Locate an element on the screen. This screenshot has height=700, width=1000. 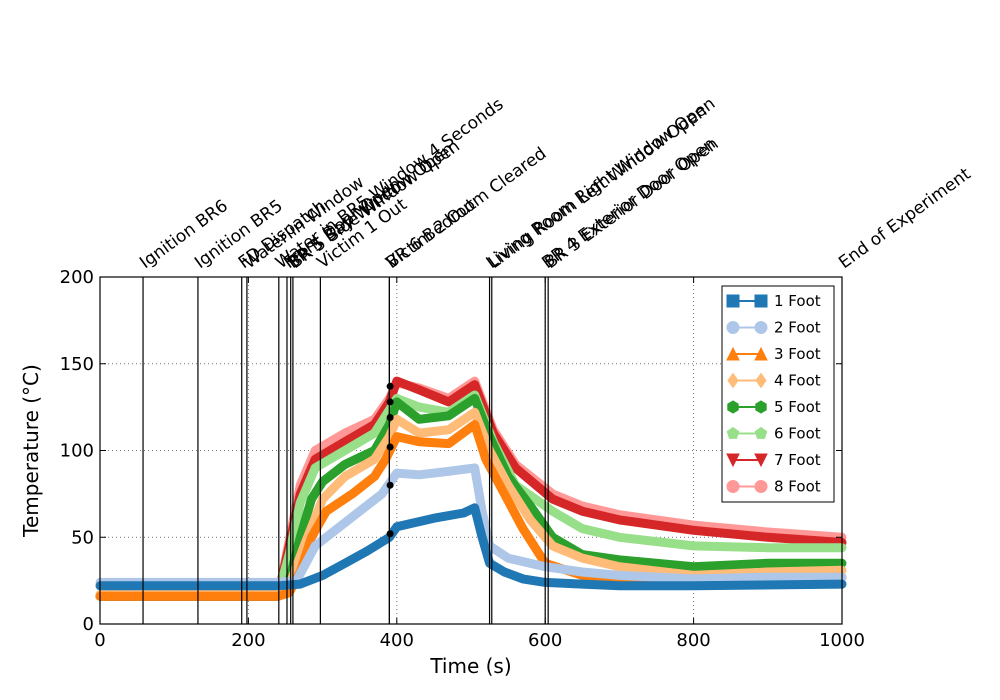
x-tick-label: 200 is located at coordinates (248, 640).